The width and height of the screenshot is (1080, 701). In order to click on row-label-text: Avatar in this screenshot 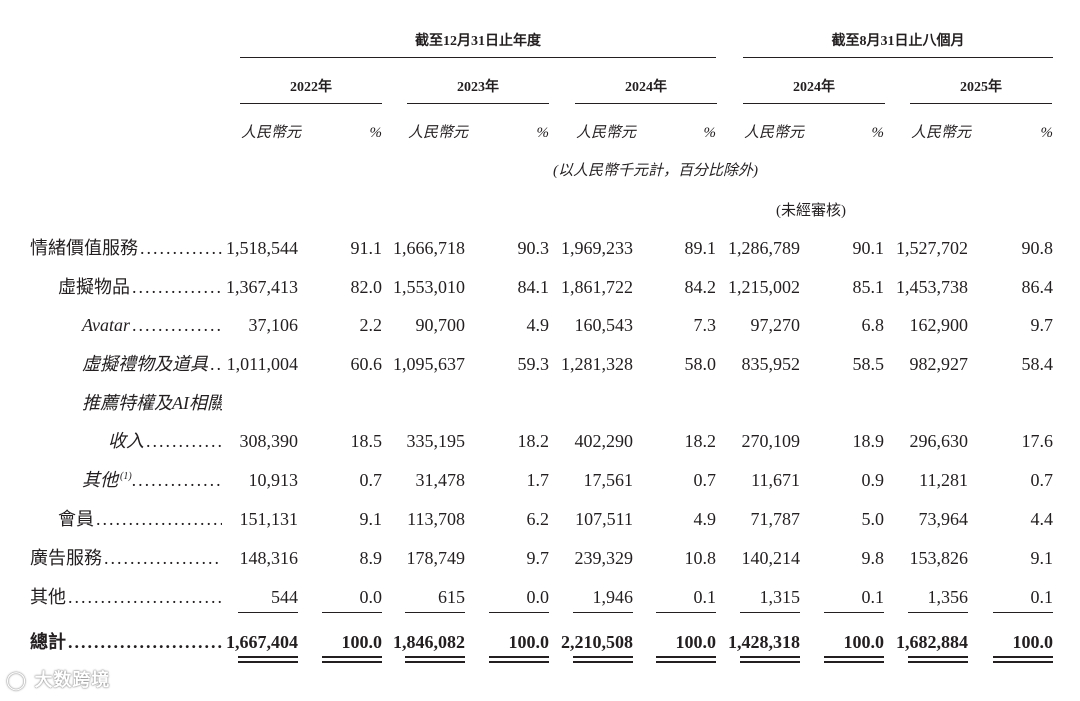, I will do `click(107, 325)`.